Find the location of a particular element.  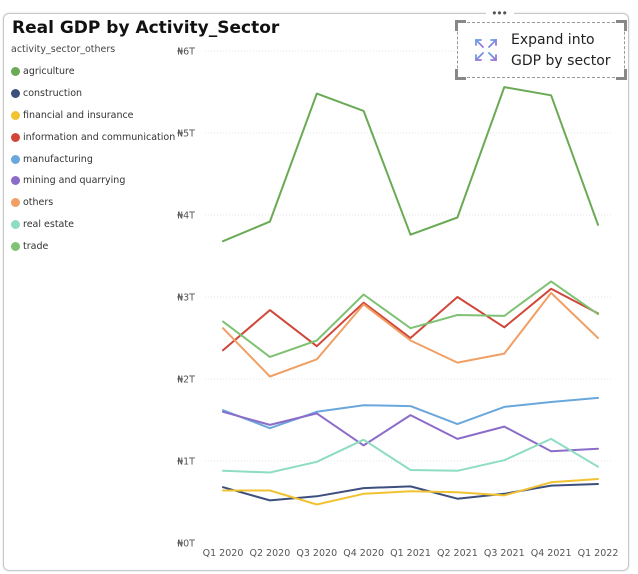

legend-item: construction is located at coordinates (92, 94).